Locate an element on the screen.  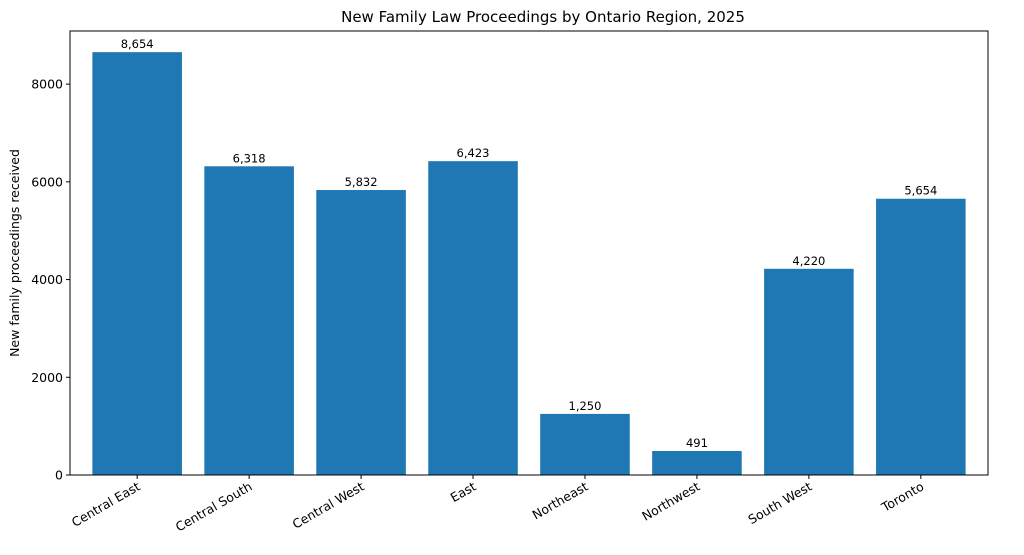
y-tick-label: 0 is located at coordinates (59, 475).